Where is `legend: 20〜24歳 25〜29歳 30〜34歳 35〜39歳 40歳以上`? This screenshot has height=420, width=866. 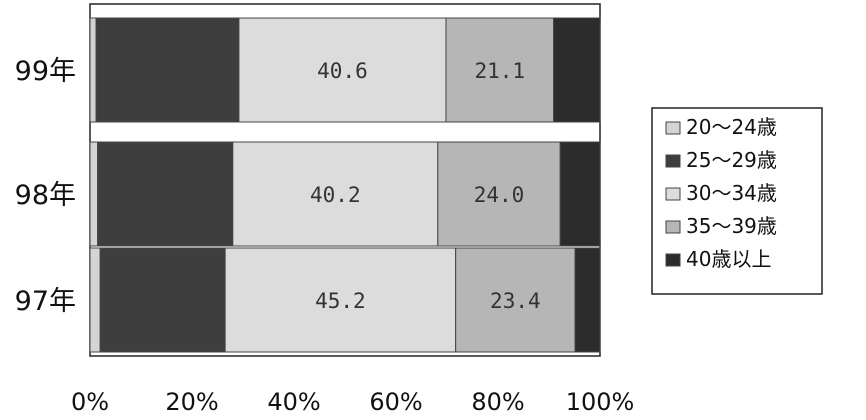
legend: 20〜24歳 25〜29歳 30〜34歳 35〜39歳 40歳以上 is located at coordinates (737, 201).